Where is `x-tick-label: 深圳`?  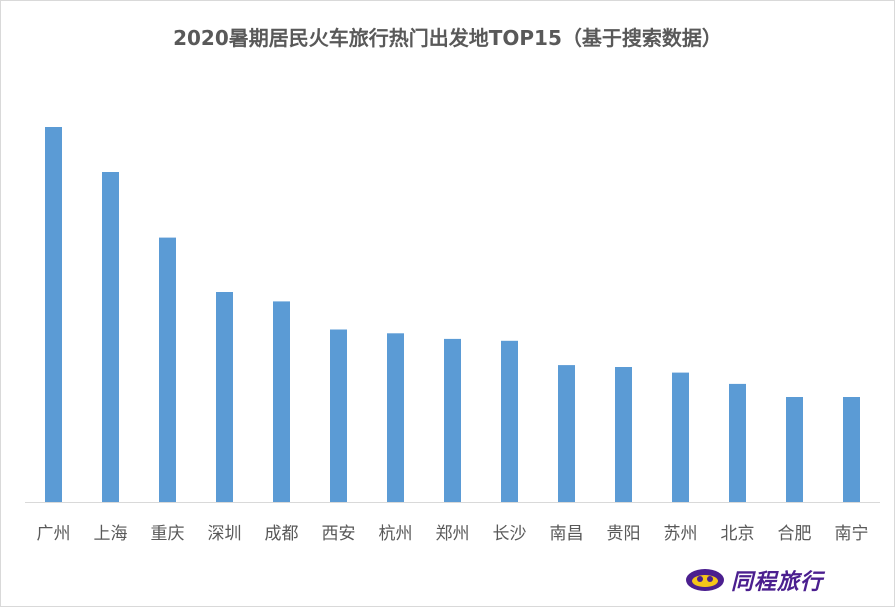 x-tick-label: 深圳 is located at coordinates (225, 534).